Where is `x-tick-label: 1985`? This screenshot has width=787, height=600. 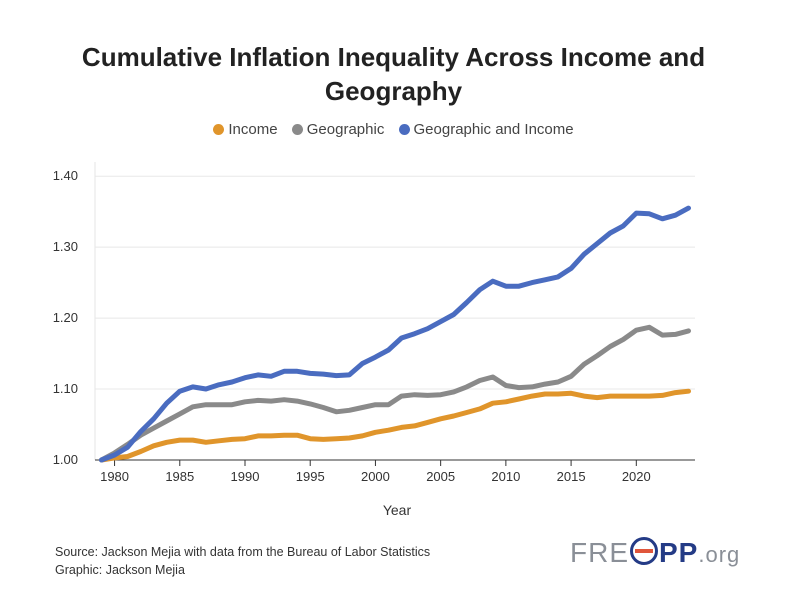
x-tick-label: 1985 is located at coordinates (179, 476).